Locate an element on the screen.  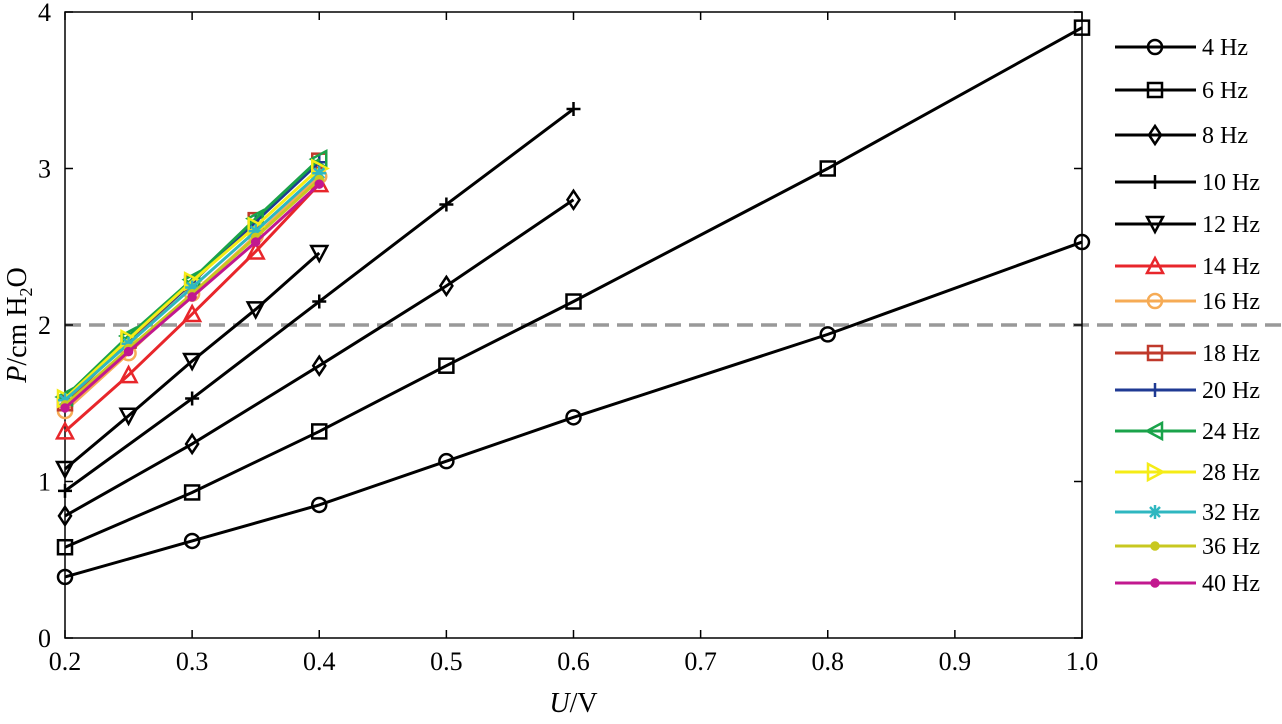
x-tick-label: 0.5 is located at coordinates (446, 661).